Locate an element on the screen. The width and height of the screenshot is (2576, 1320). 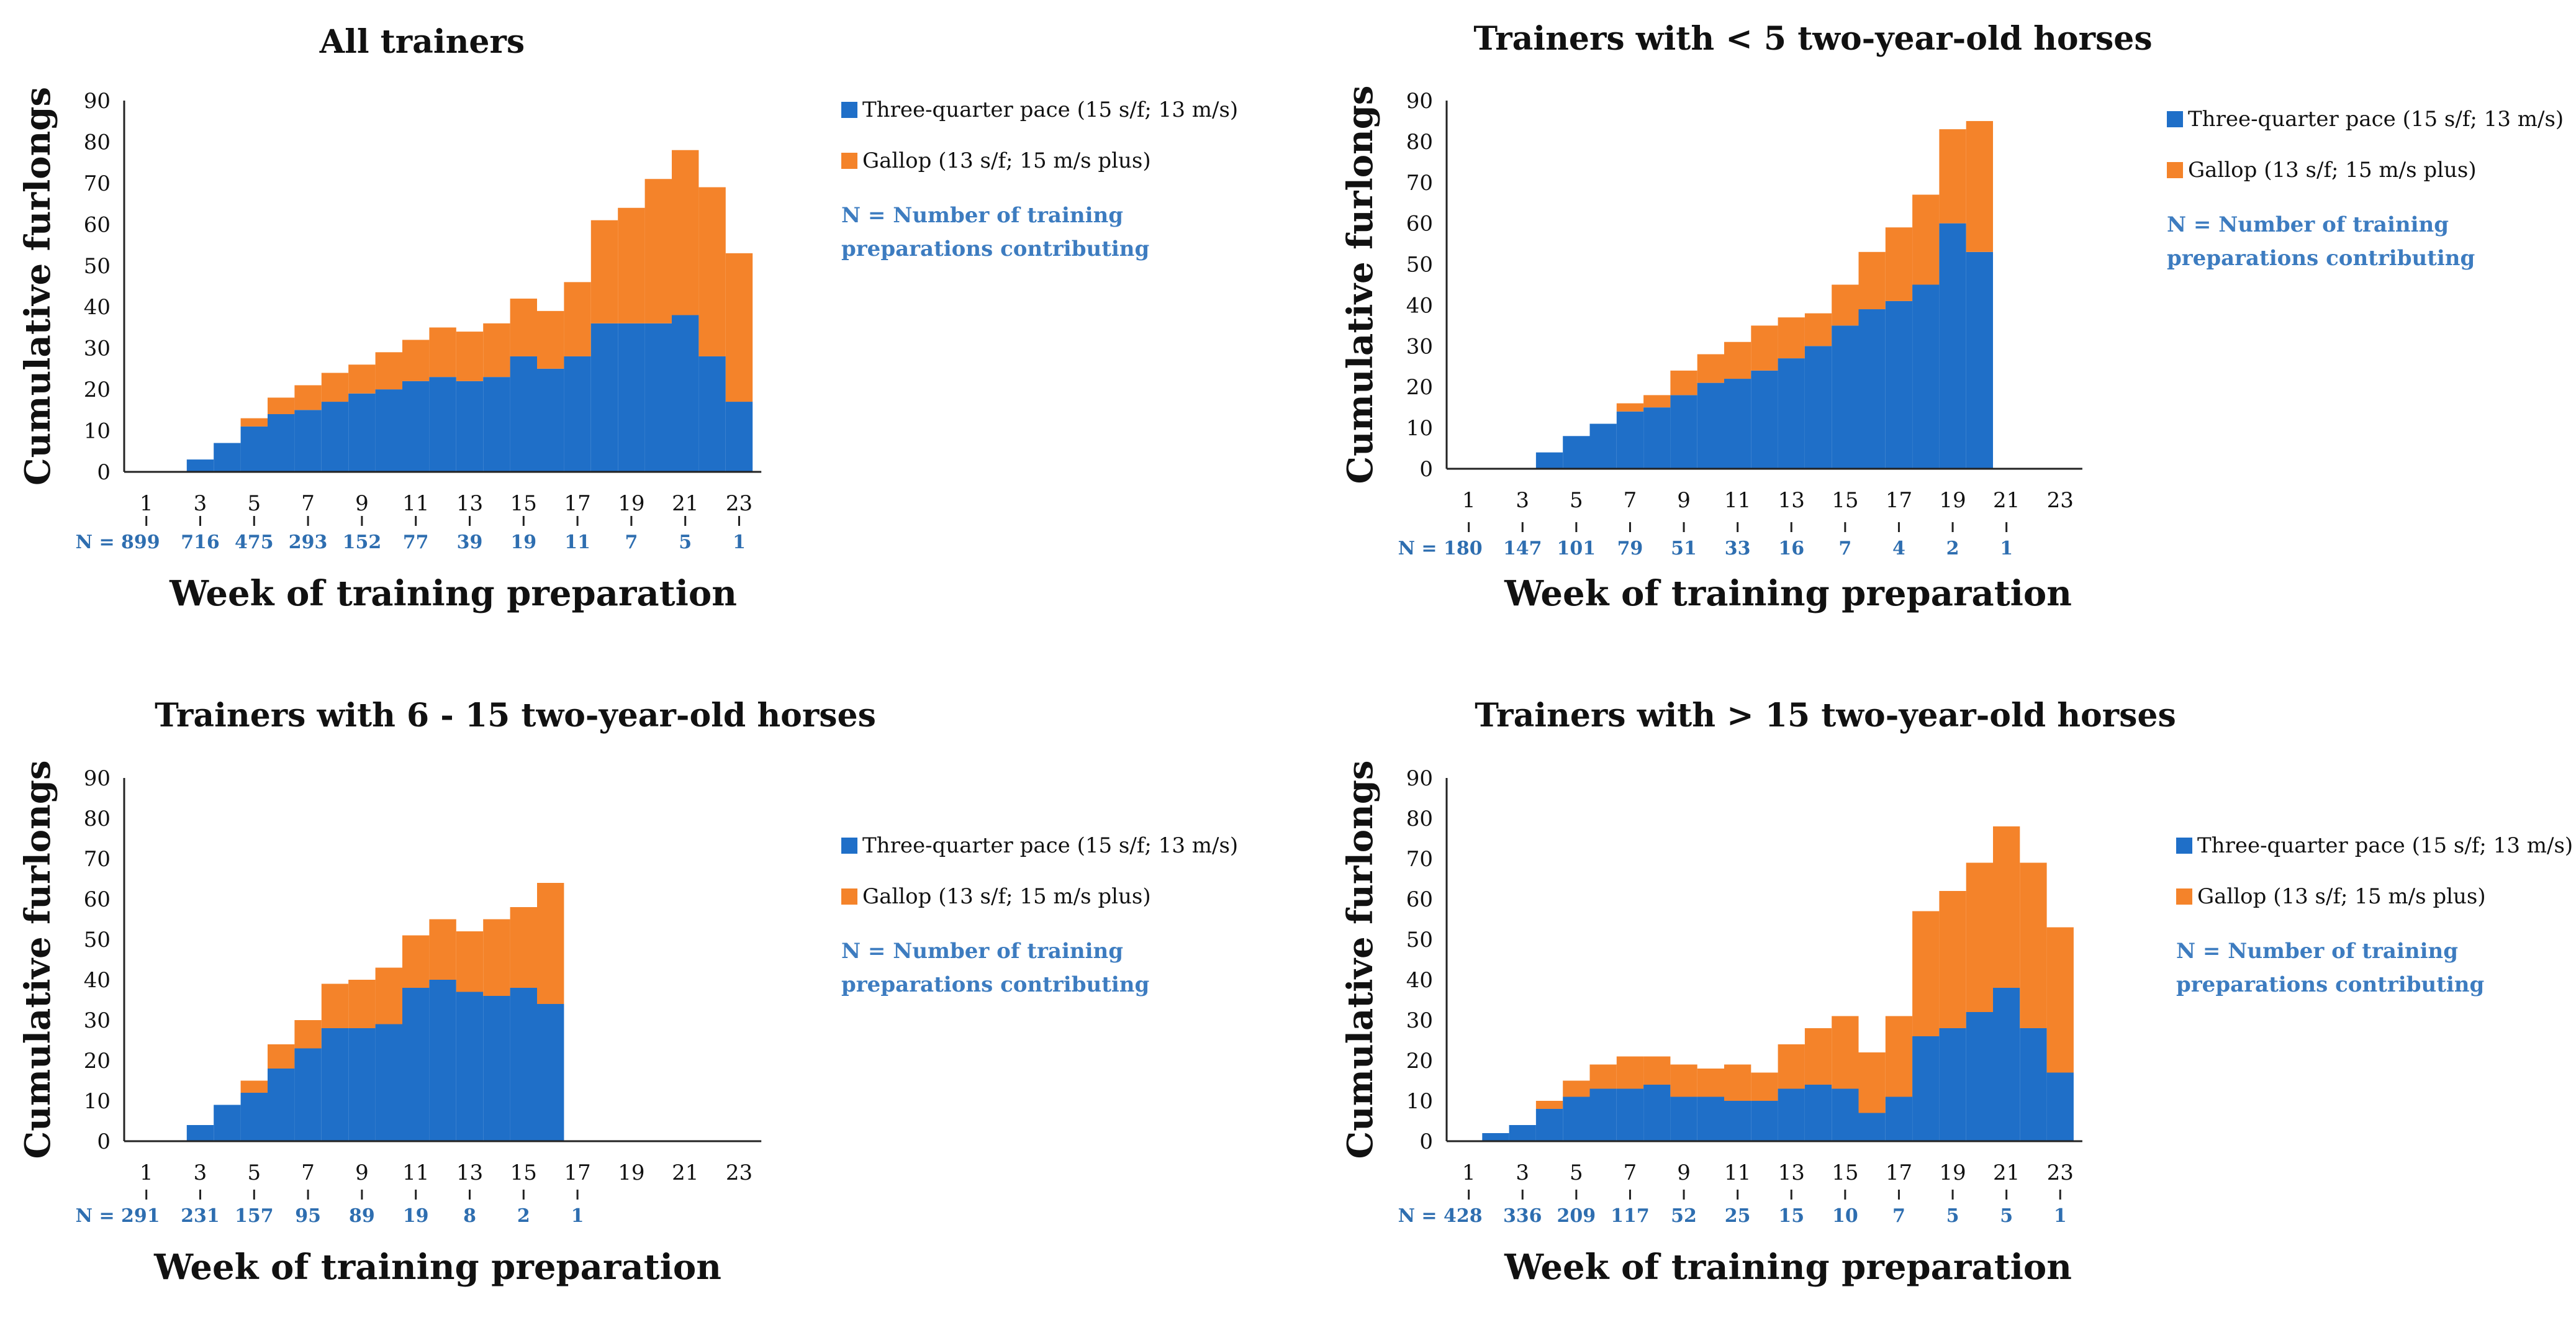
n-count-label: 117 is located at coordinates (1630, 1216).